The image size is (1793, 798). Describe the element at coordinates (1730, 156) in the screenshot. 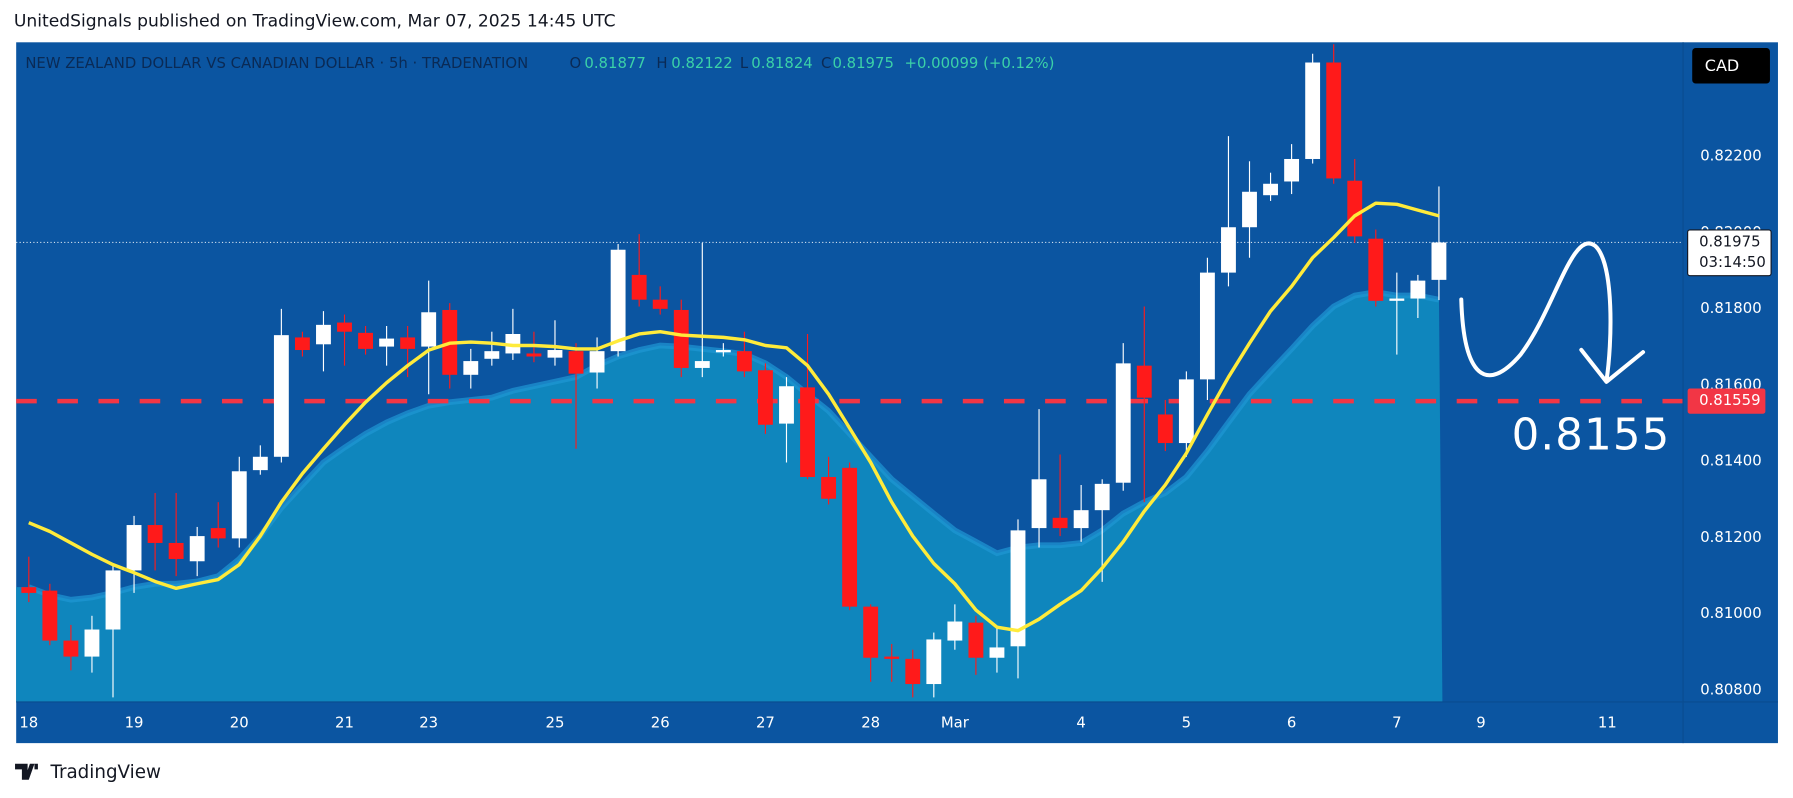

I see `y-tick-label: 0.82200` at that location.